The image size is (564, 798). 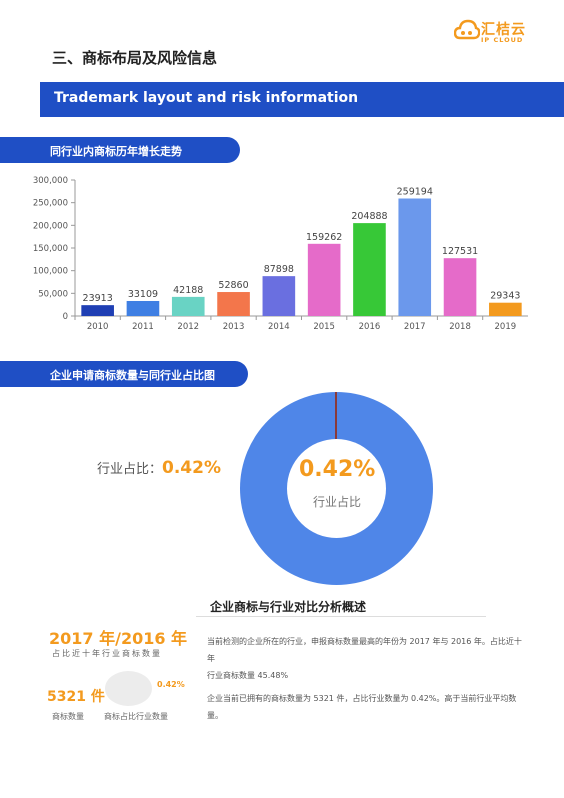 I want to click on bar-2011, so click(x=143, y=308).